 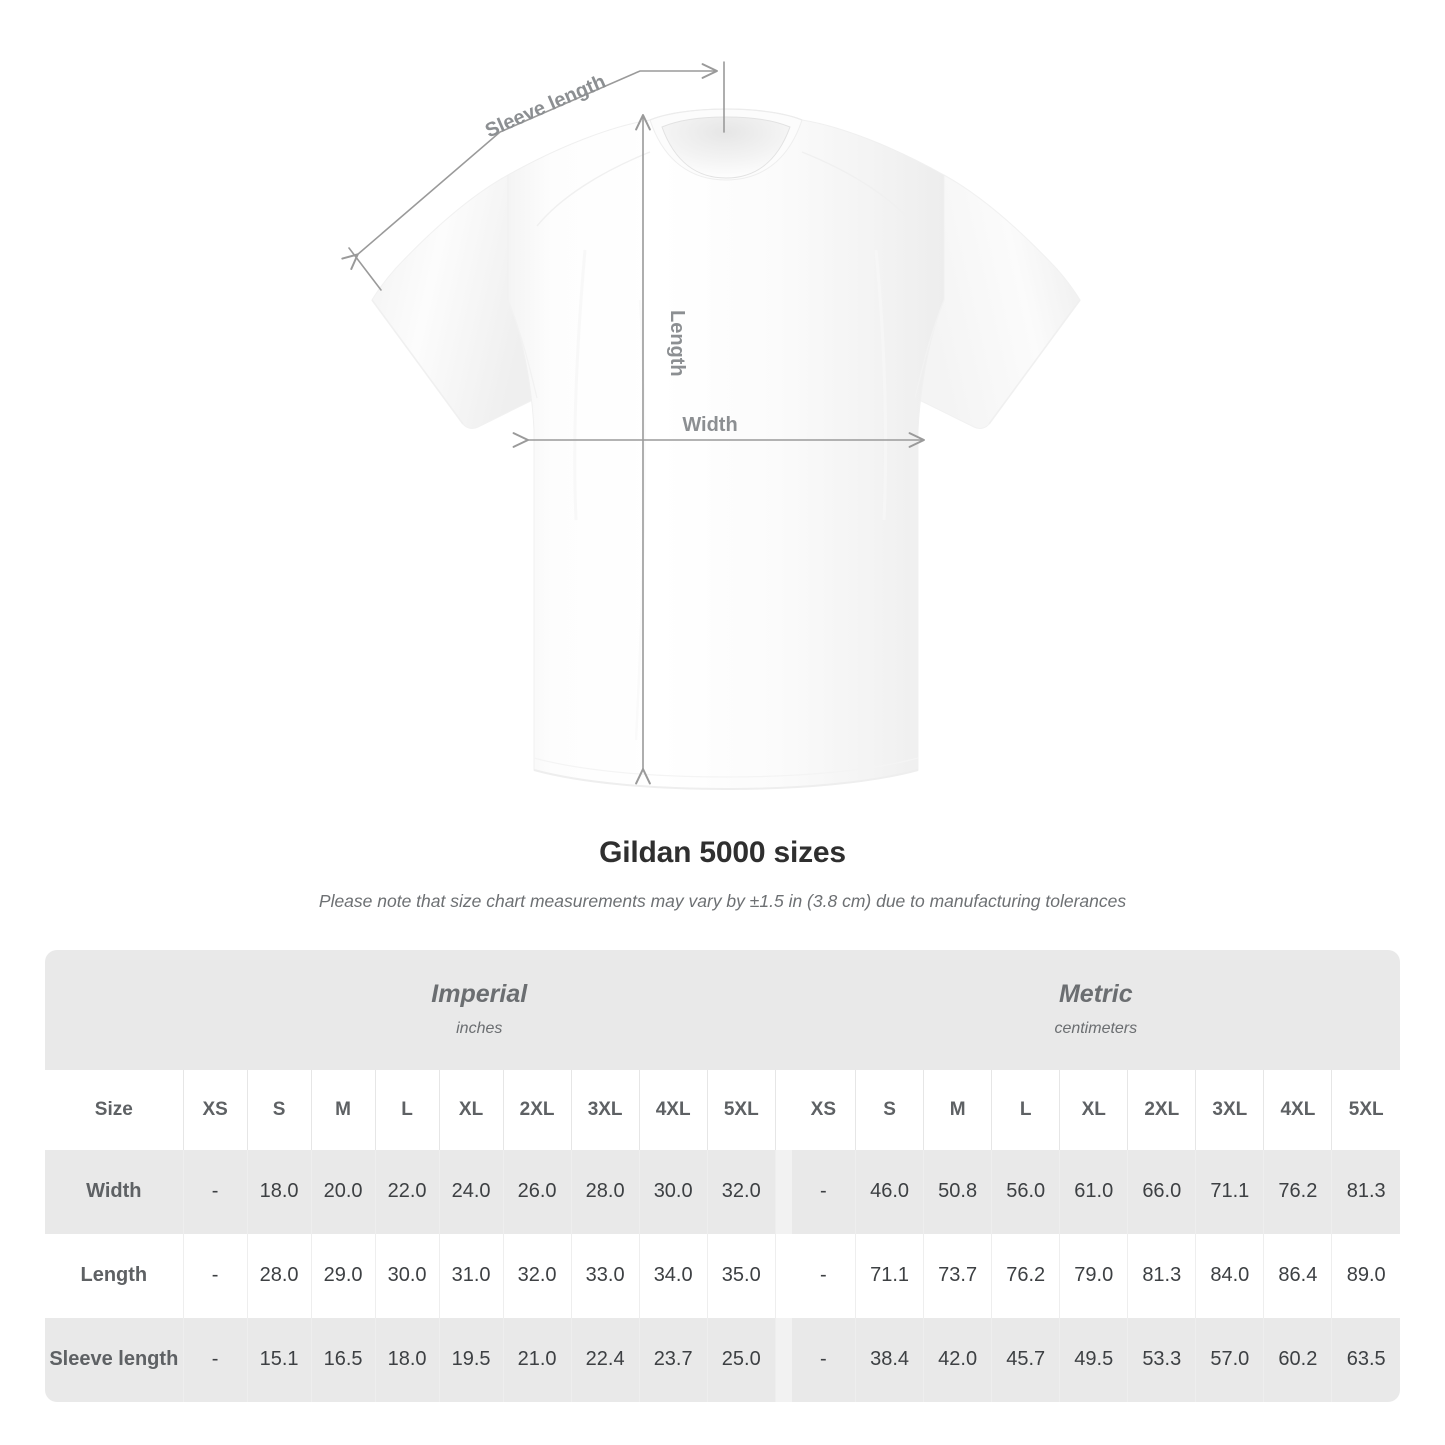 I want to click on cell-width-imperial-4xl: 30.0, so click(x=673, y=1191).